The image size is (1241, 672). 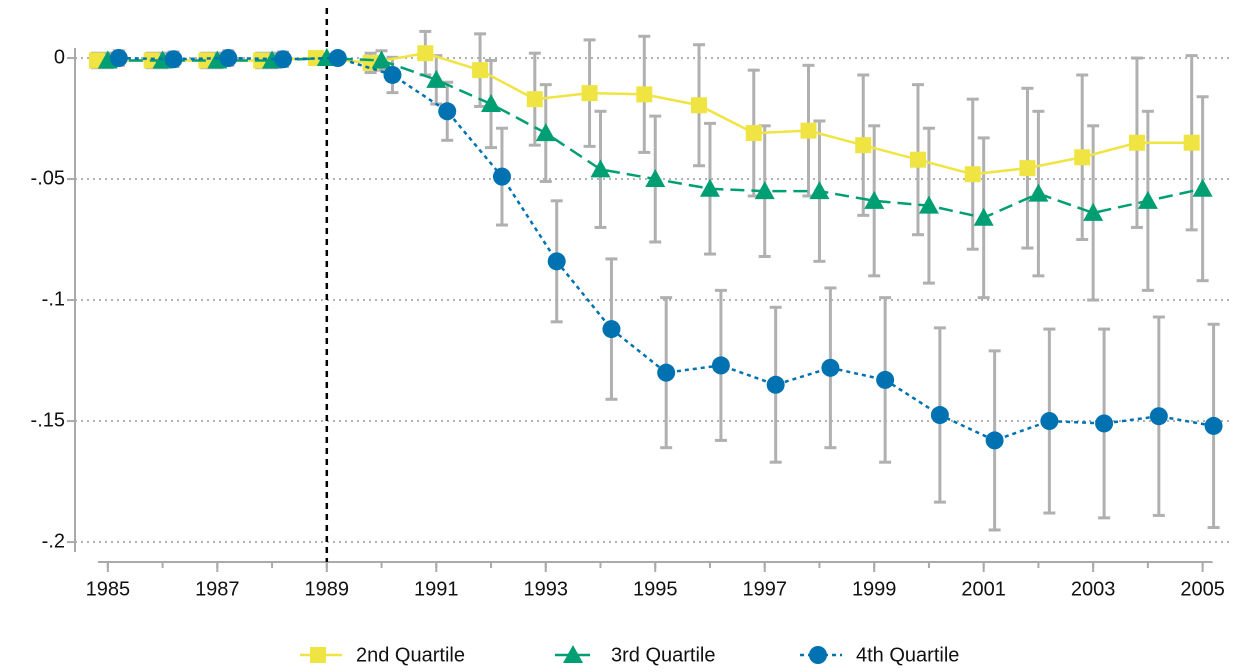 What do you see at coordinates (1202, 589) in the screenshot?
I see `x-tick-label: 2005` at bounding box center [1202, 589].